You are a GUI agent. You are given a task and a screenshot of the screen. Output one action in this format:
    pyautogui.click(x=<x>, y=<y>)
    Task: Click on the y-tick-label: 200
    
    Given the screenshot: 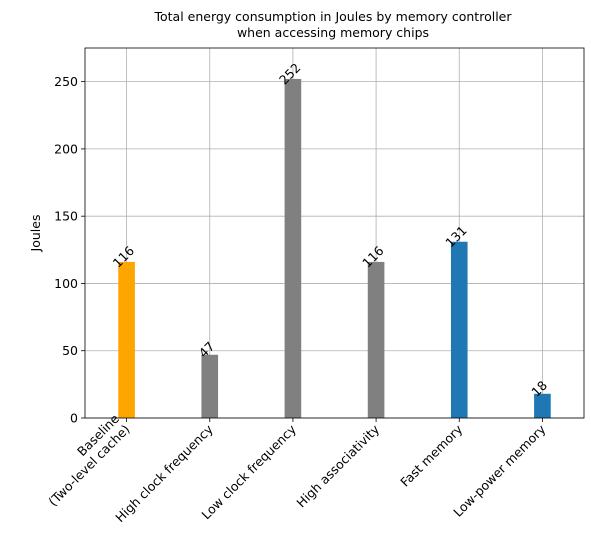 What is the action you would take?
    pyautogui.click(x=66, y=148)
    